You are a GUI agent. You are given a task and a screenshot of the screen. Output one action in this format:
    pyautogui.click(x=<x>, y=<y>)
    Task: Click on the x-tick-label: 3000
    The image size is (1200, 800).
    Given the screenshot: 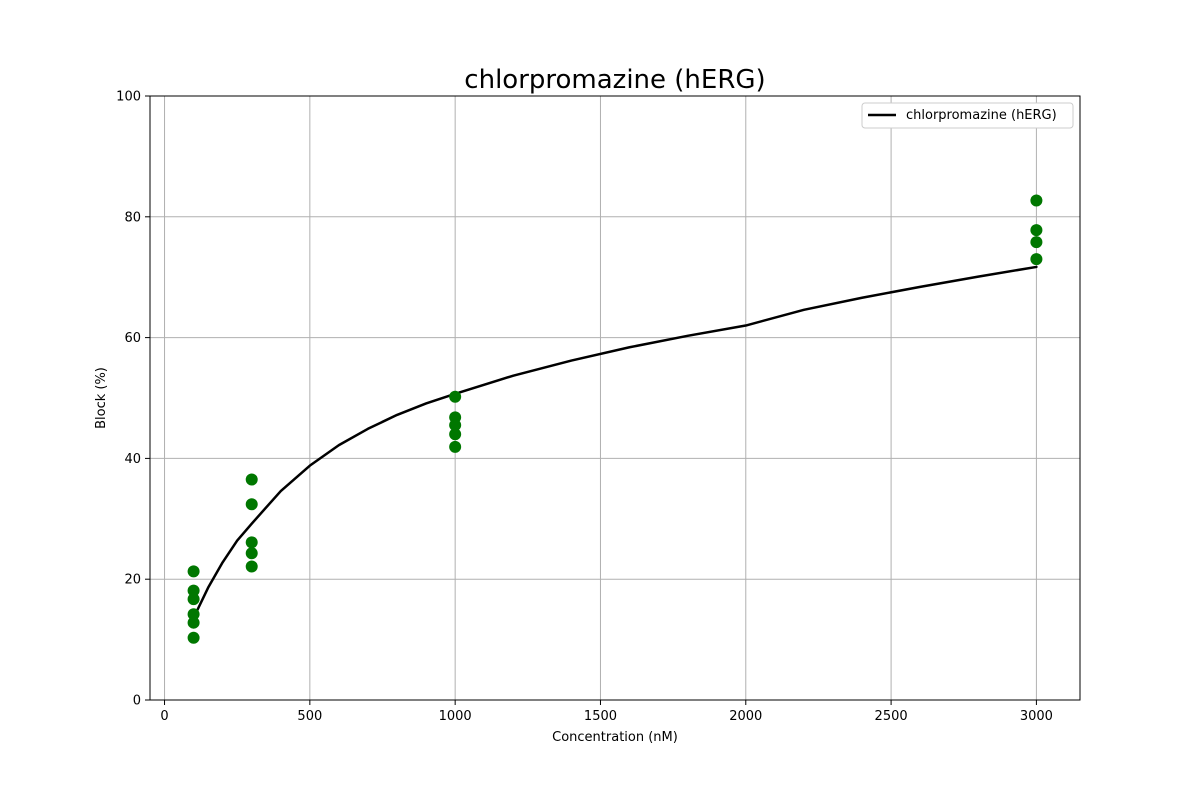 What is the action you would take?
    pyautogui.click(x=1036, y=716)
    